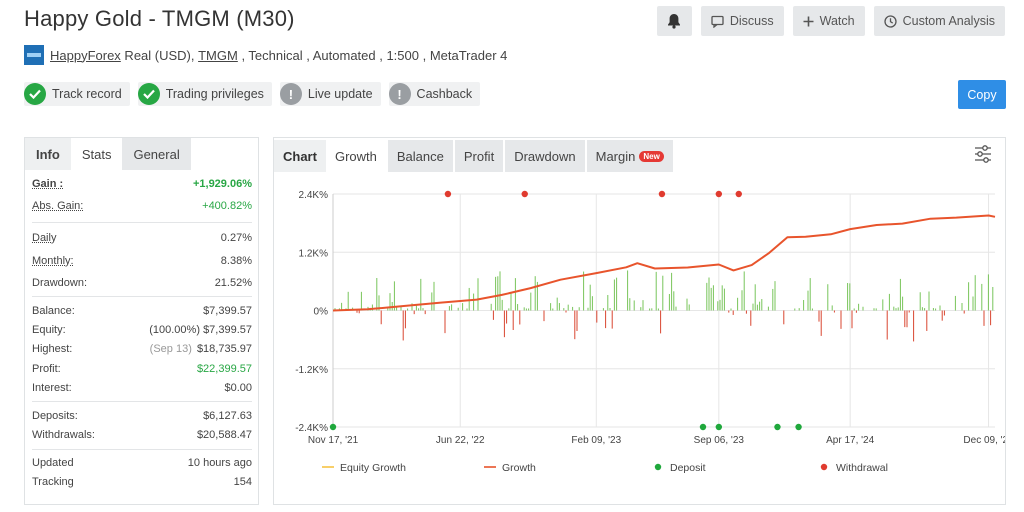 Image resolution: width=1024 pixels, height=512 pixels. I want to click on watch-button: Watch, so click(828, 21).